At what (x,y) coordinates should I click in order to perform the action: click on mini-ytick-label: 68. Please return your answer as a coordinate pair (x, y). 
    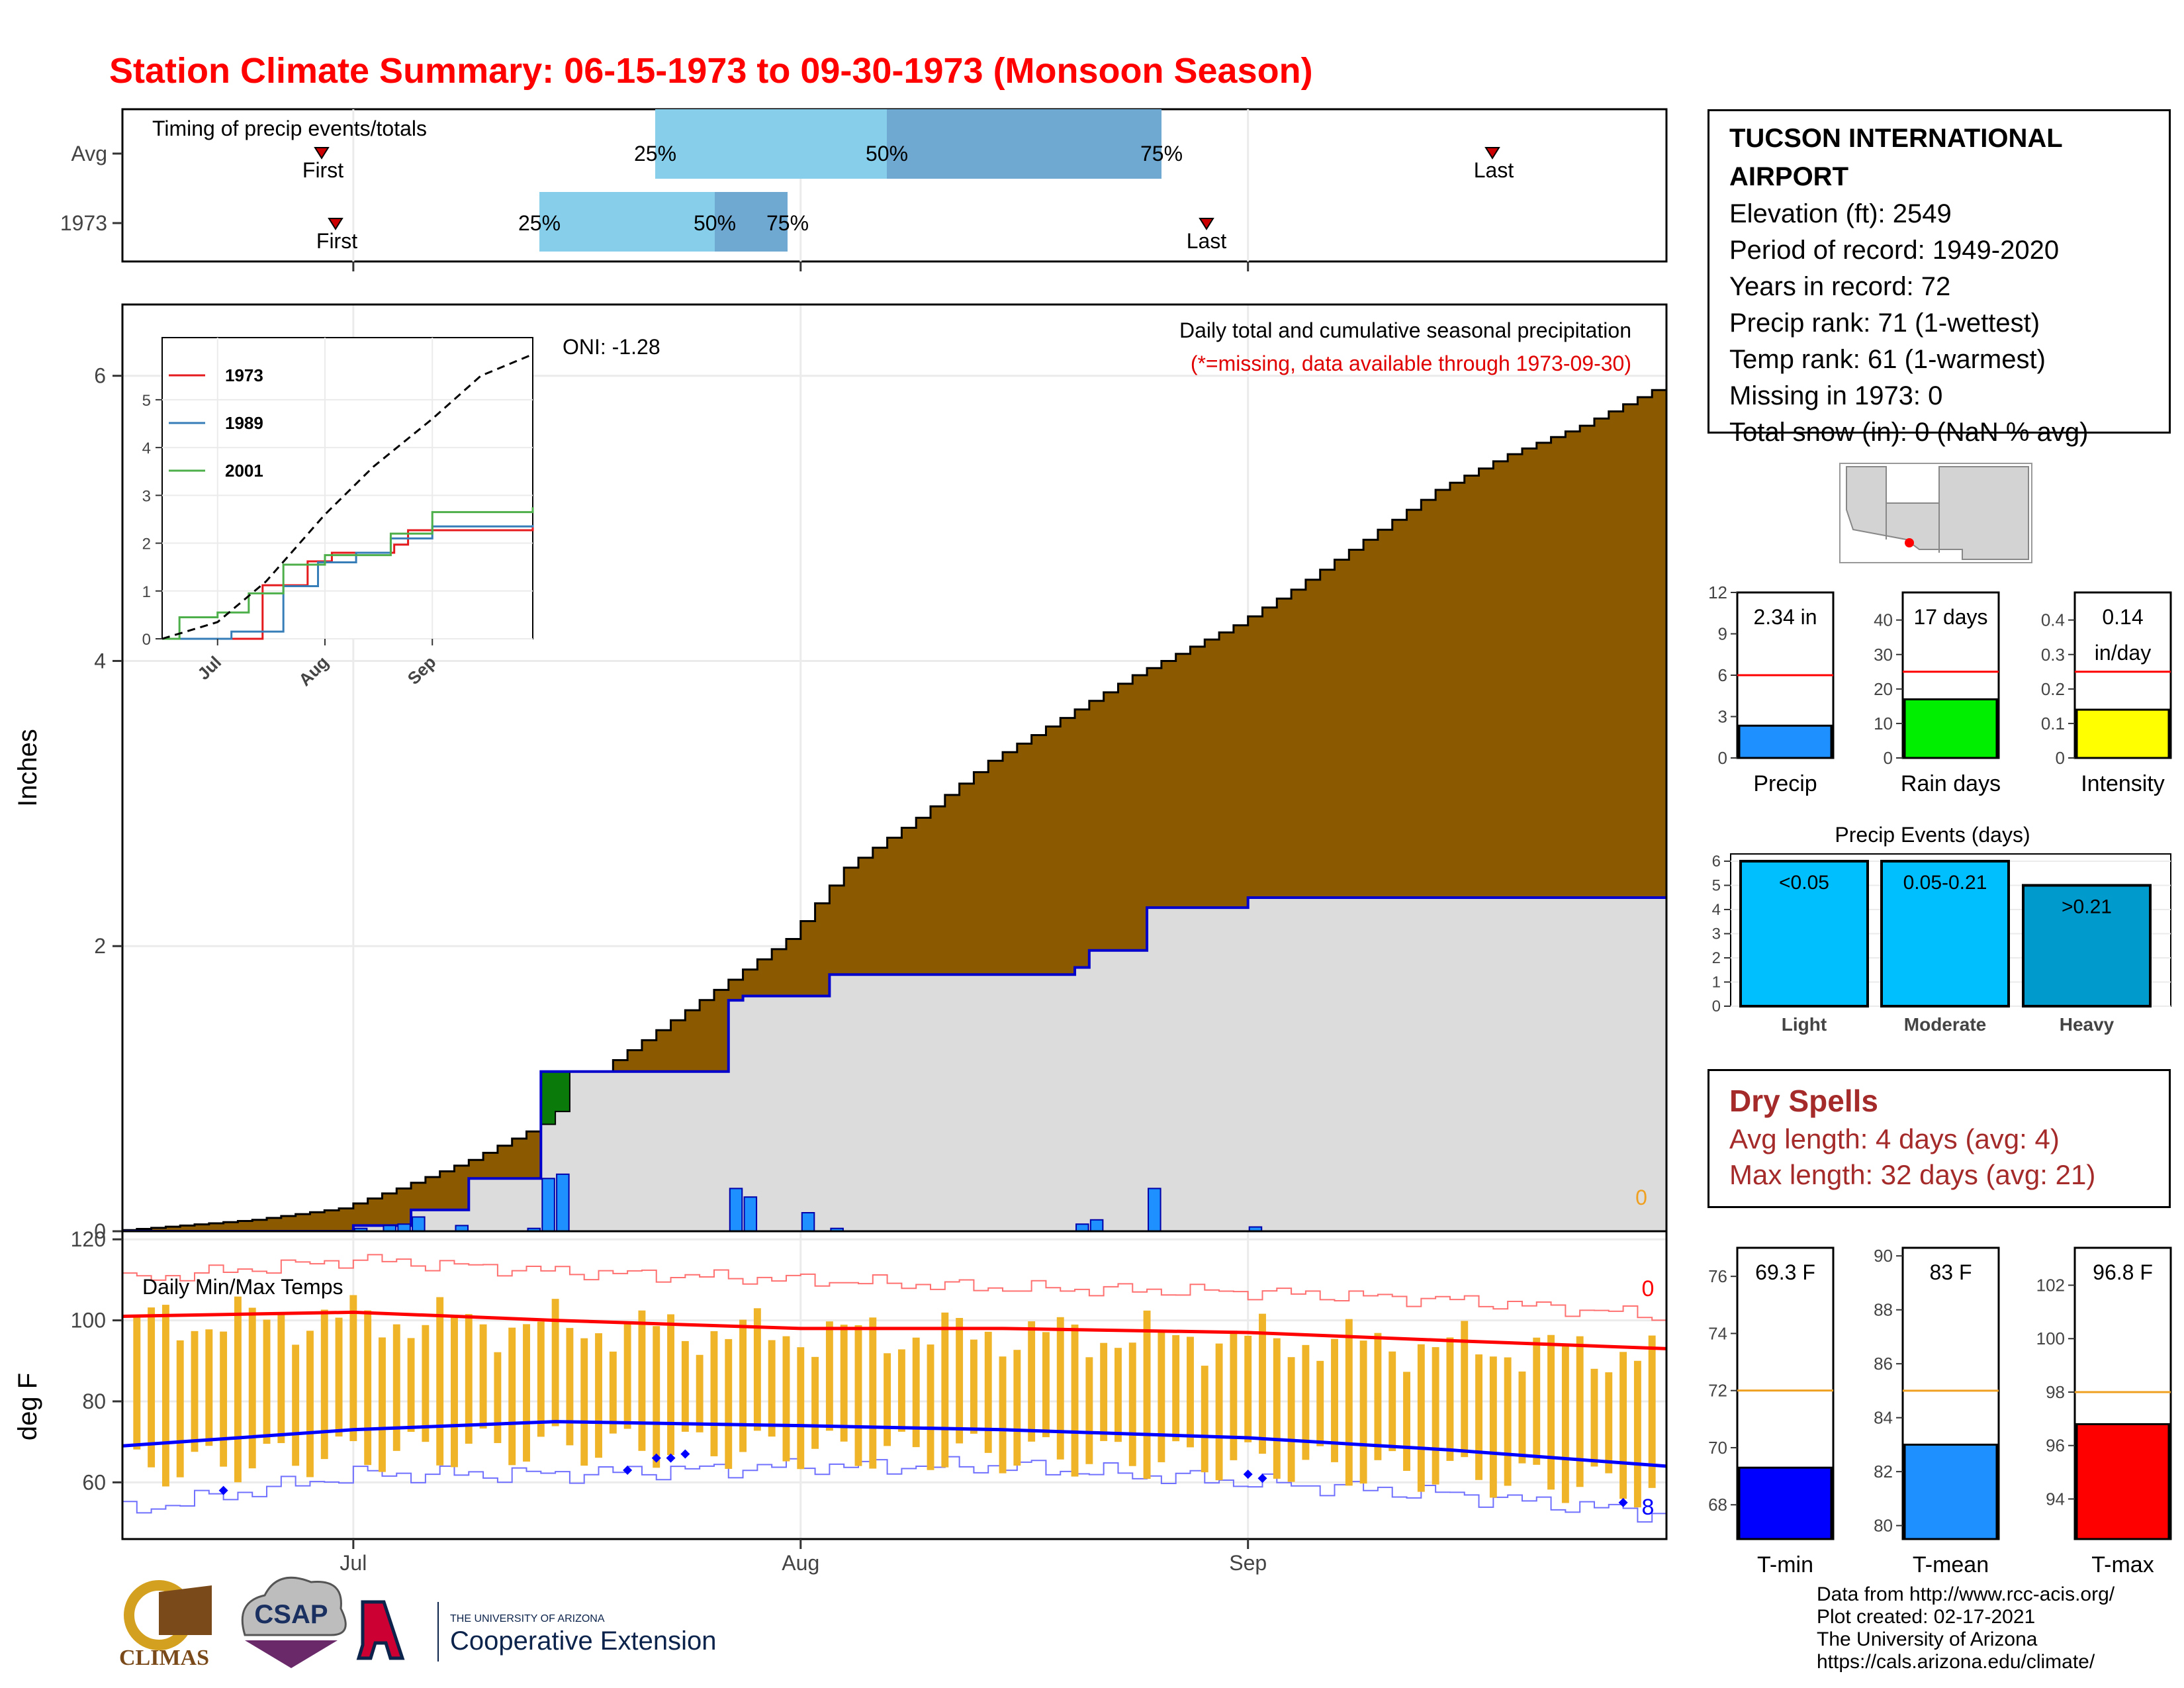
    Looking at the image, I should click on (1718, 1505).